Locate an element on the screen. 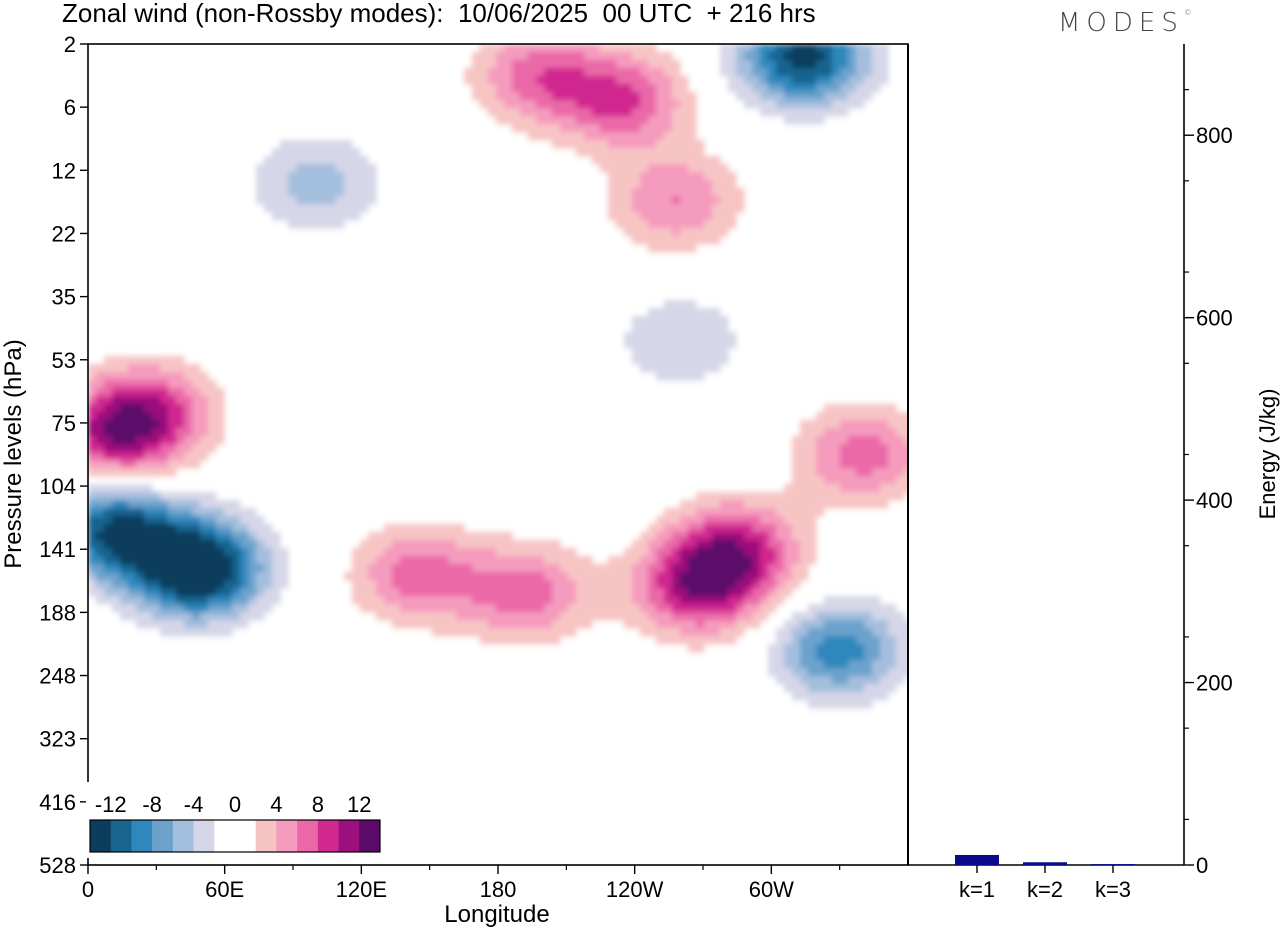 The image size is (1280, 930). x-tick-label: 120W is located at coordinates (635, 889).